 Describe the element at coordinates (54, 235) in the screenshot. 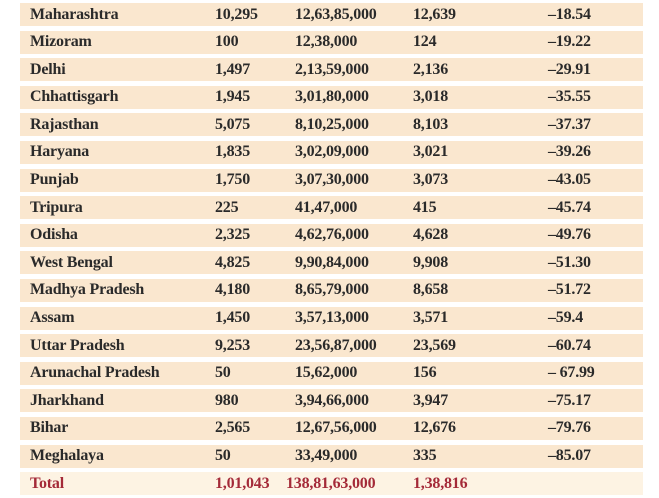

I see `state-name: Odisha` at that location.